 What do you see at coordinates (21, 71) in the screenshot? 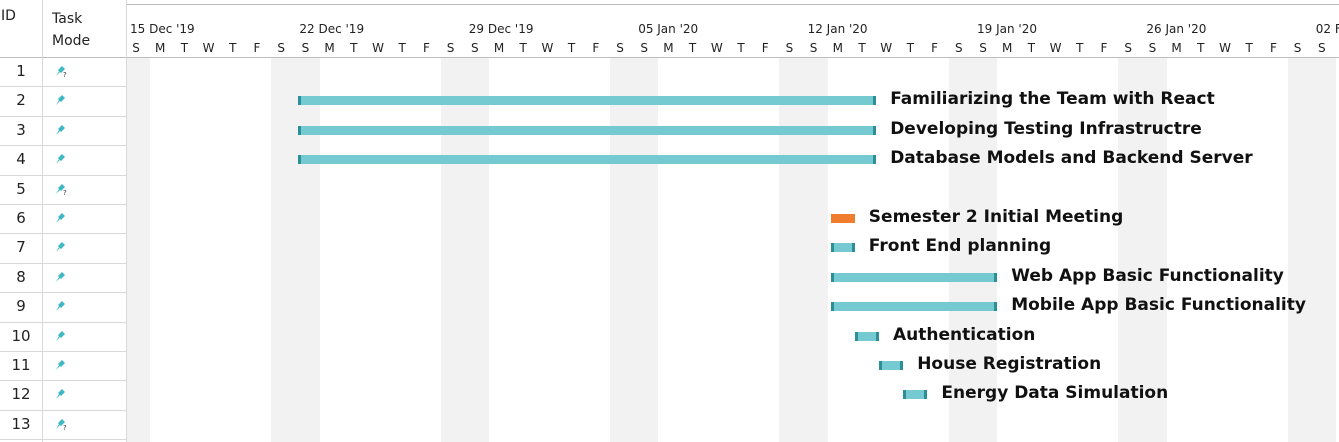
I see `row-id-cell: 1` at bounding box center [21, 71].